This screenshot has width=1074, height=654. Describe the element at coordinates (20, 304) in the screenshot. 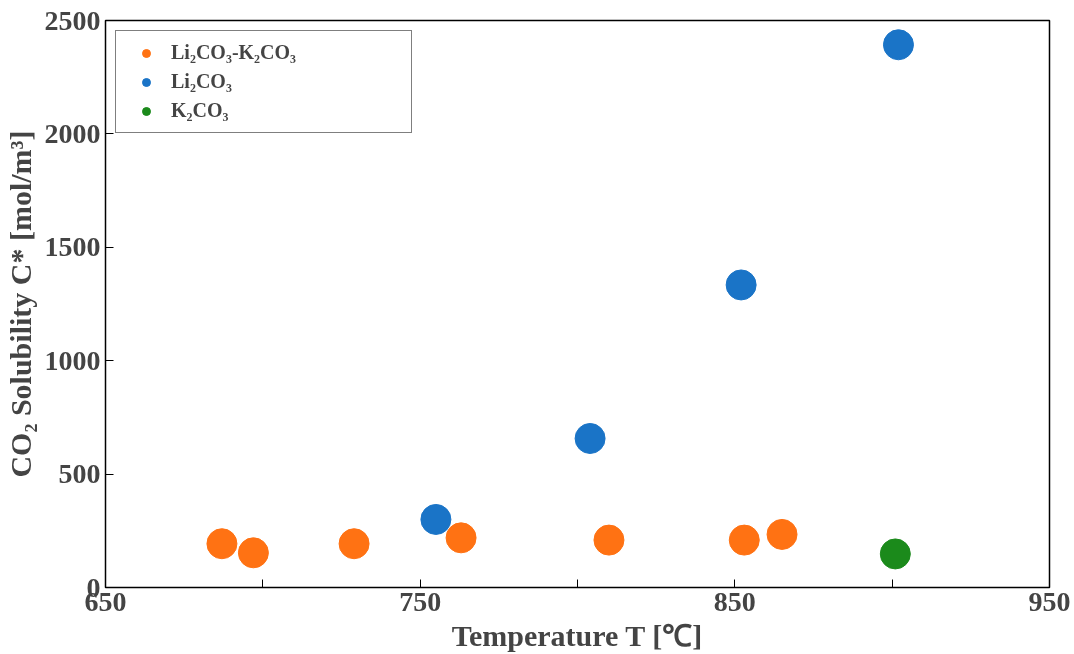

I see `y-axis-title: CO₂ Solubility C* [mol/m³]` at that location.